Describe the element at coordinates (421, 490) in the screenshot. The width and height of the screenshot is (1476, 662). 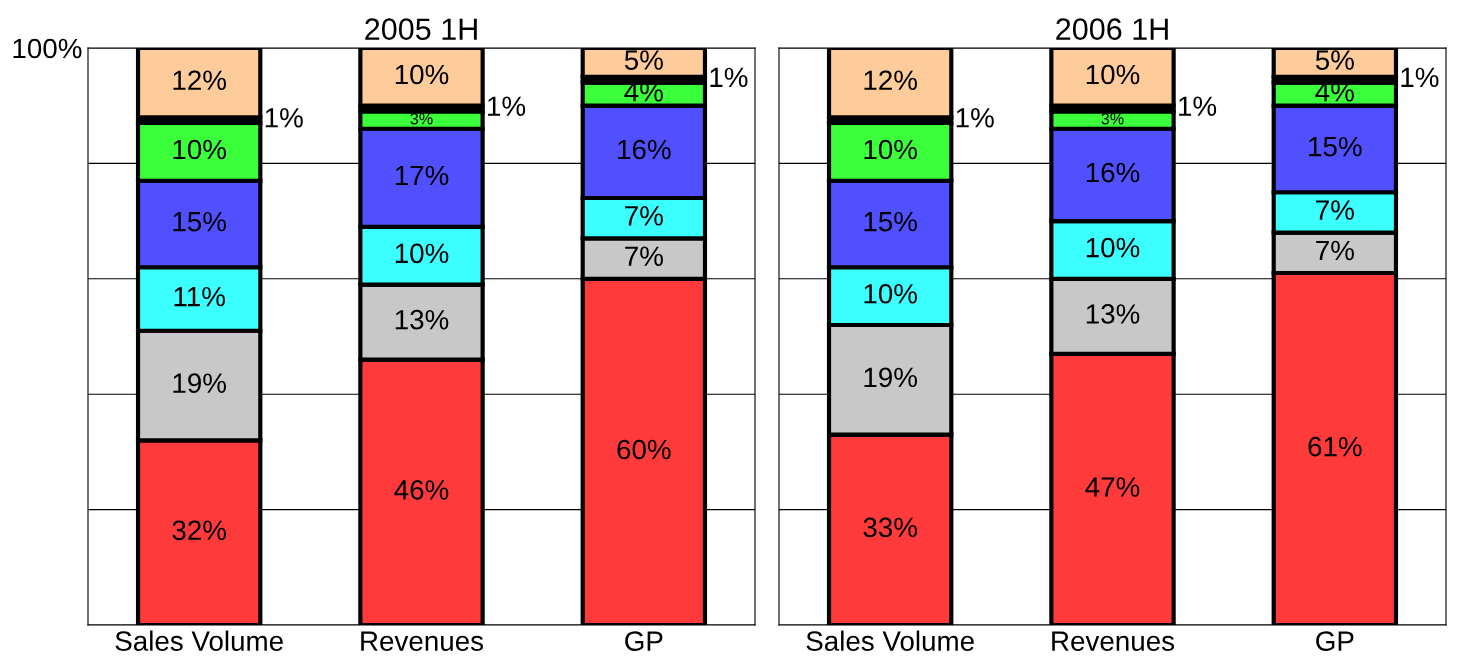
I see `data-label: 46%` at that location.